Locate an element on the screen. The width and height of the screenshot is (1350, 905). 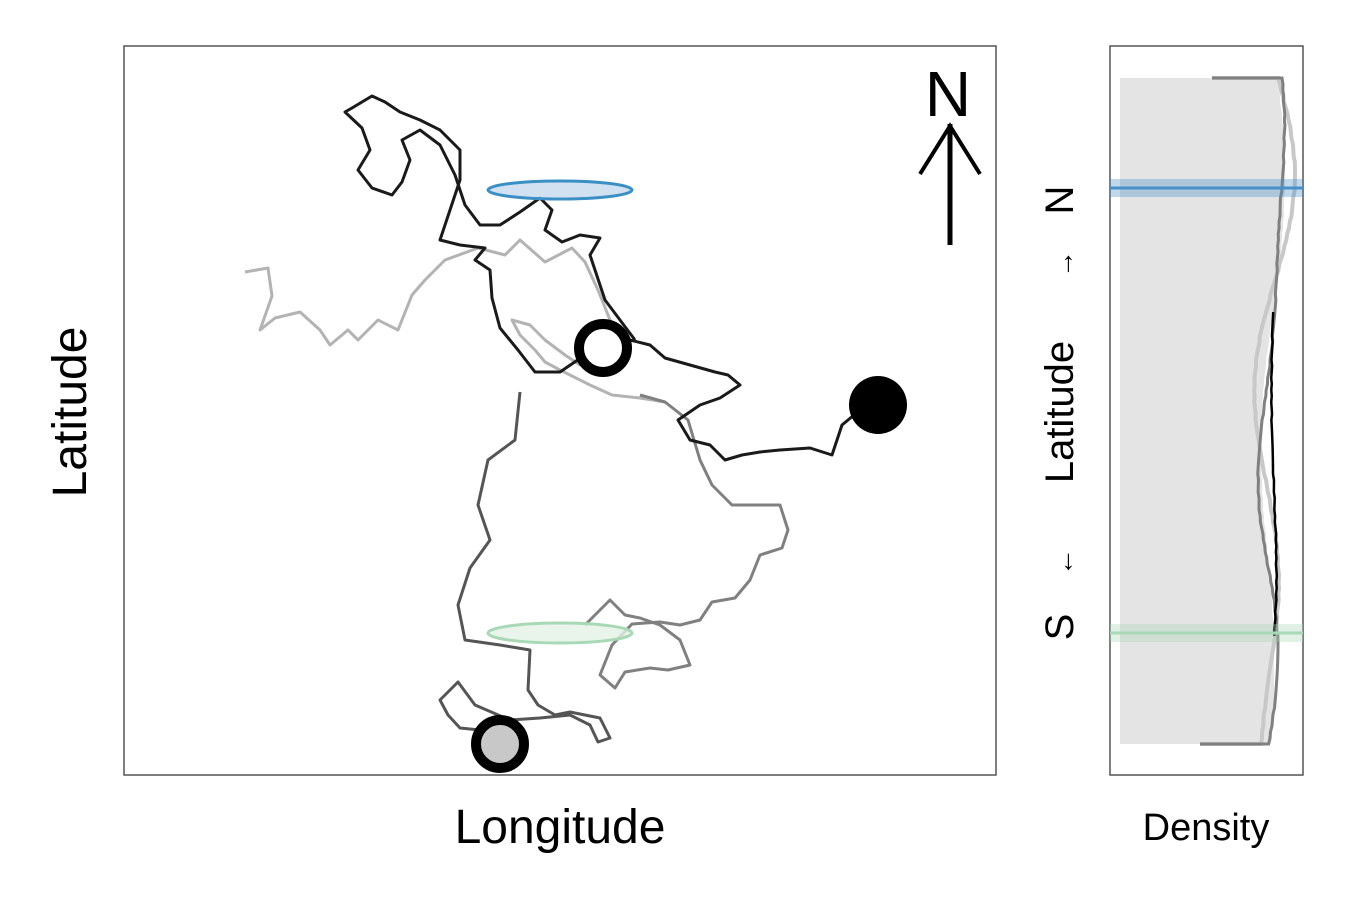
density-y-north: N is located at coordinates (1060, 200).